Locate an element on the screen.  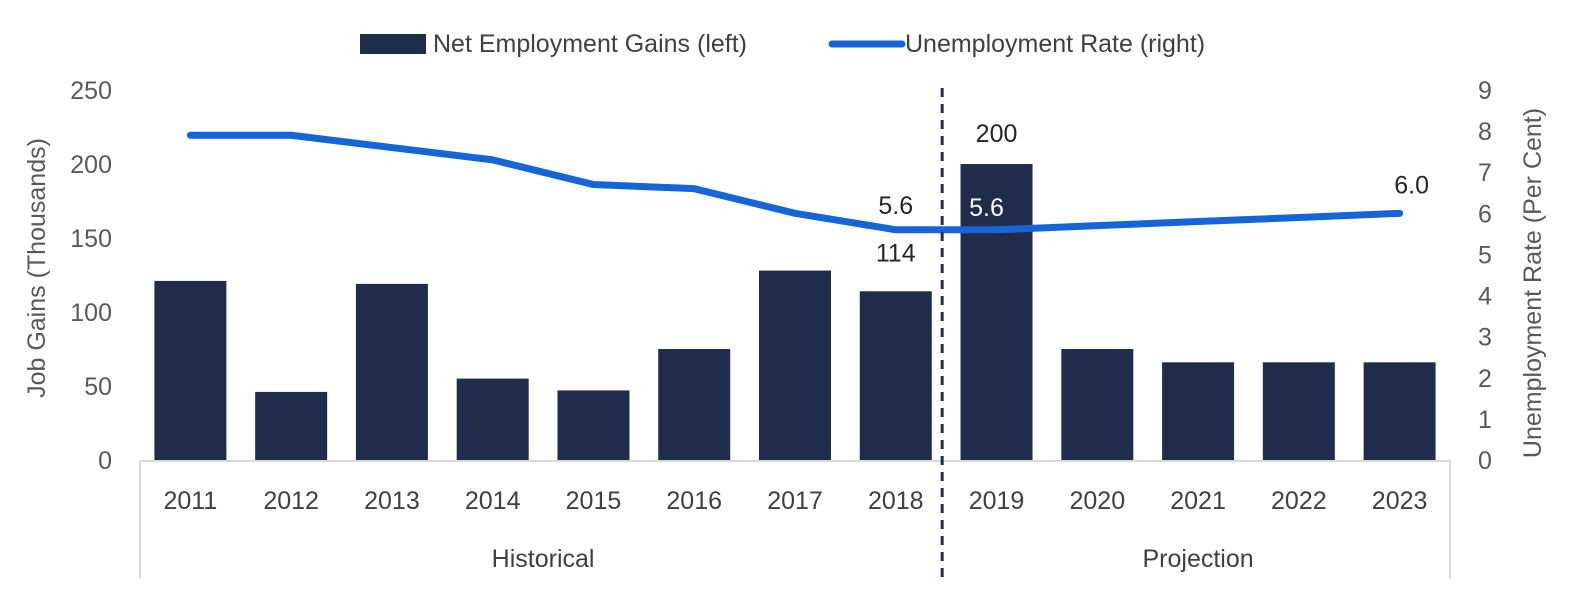
group-label: Projection is located at coordinates (1197, 559).